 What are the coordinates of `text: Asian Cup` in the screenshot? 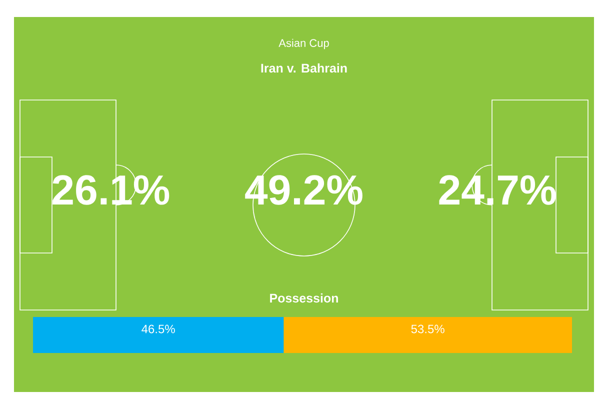 It's located at (303, 44).